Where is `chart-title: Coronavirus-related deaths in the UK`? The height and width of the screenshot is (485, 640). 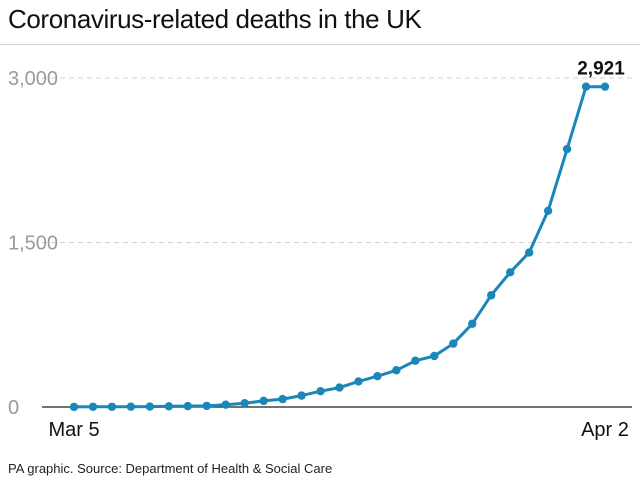 chart-title: Coronavirus-related deaths in the UK is located at coordinates (215, 19).